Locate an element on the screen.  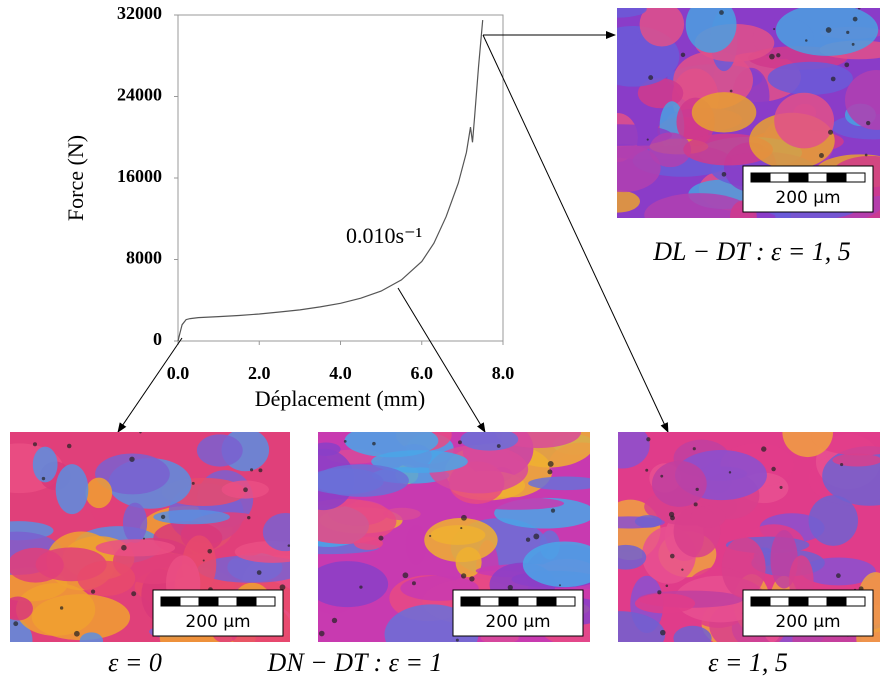
y-tick-label: 32000 is located at coordinates (139, 13).